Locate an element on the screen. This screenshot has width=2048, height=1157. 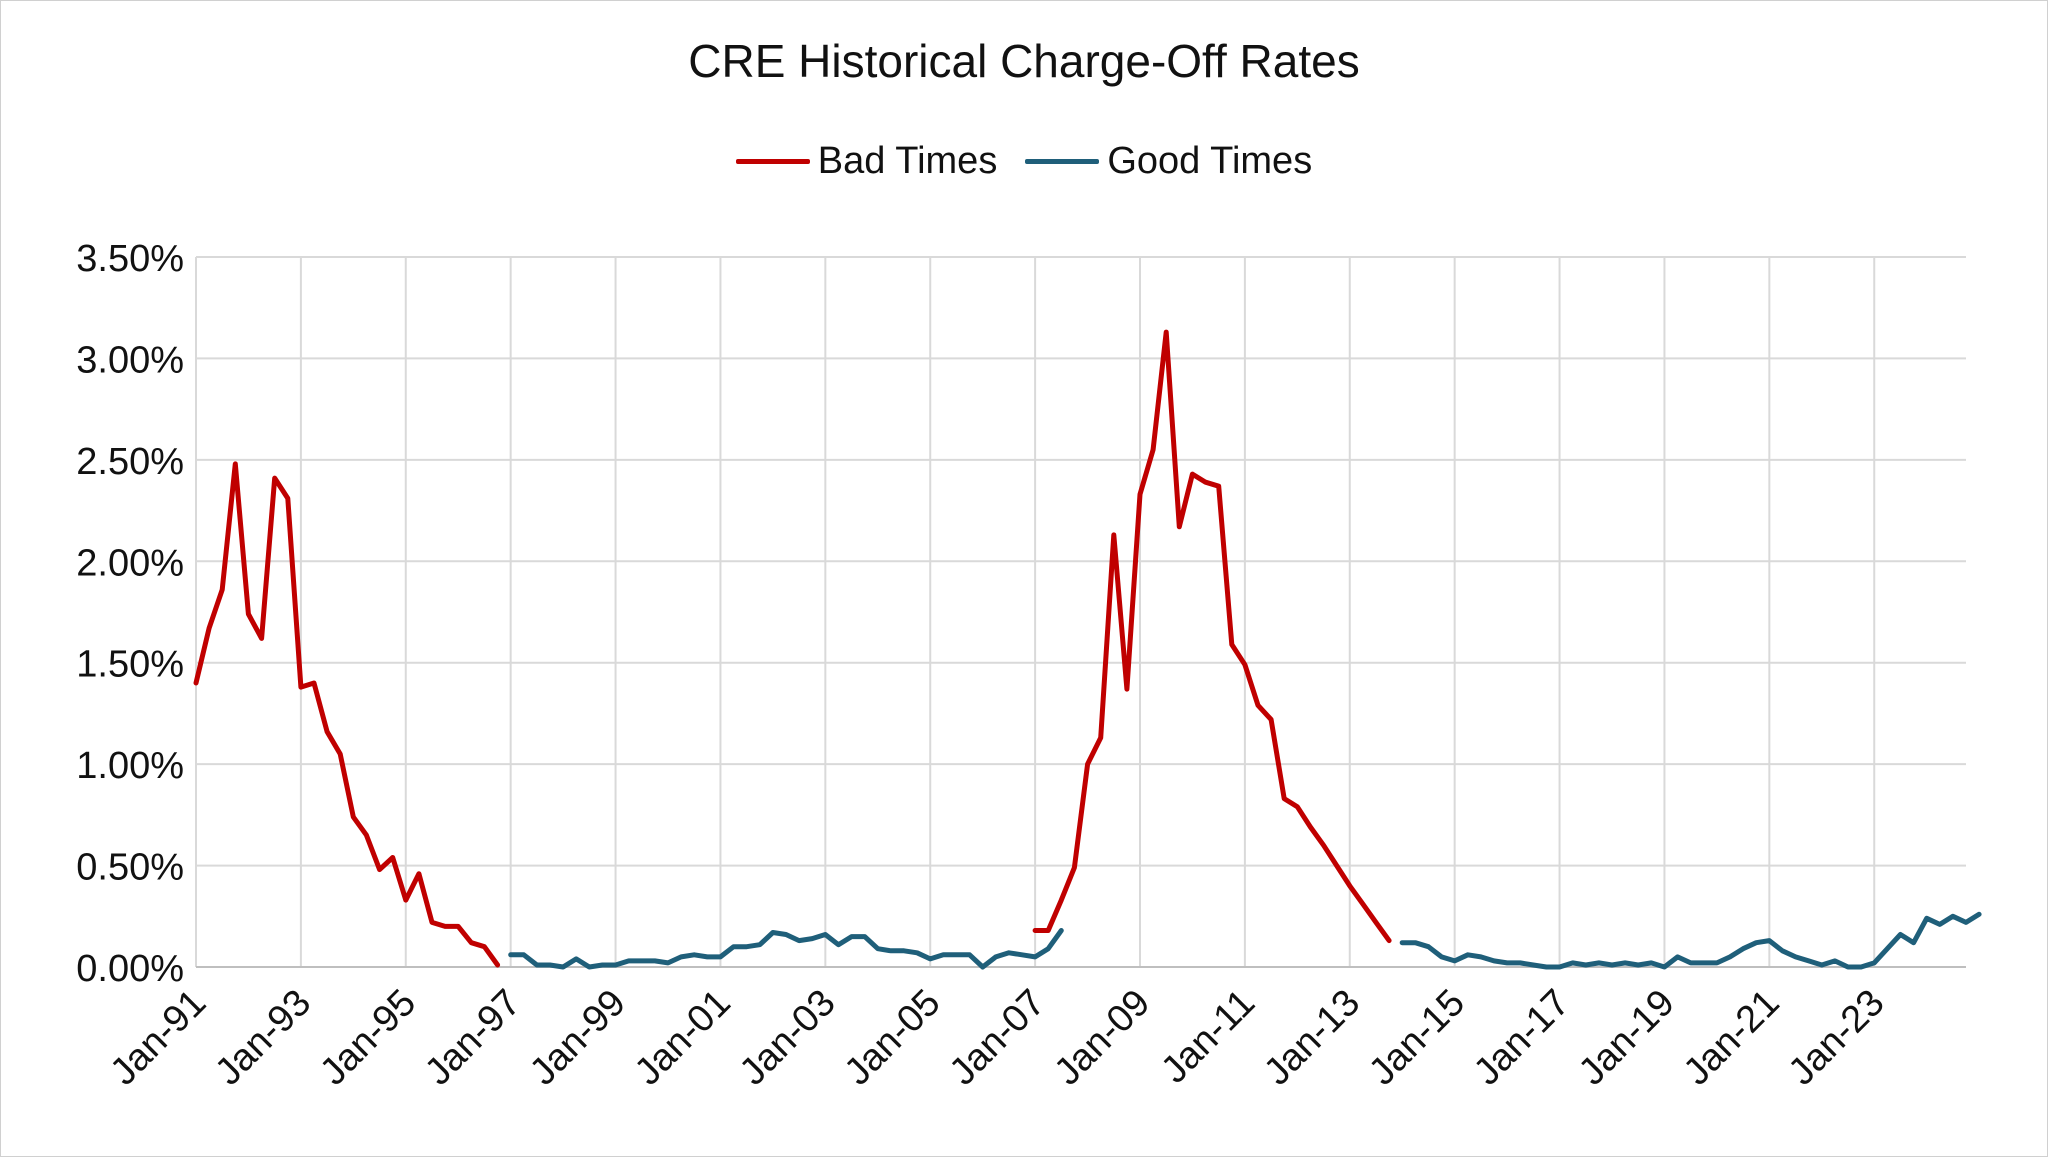
x-tick-label: Jan-03 is located at coordinates (788, 1038).